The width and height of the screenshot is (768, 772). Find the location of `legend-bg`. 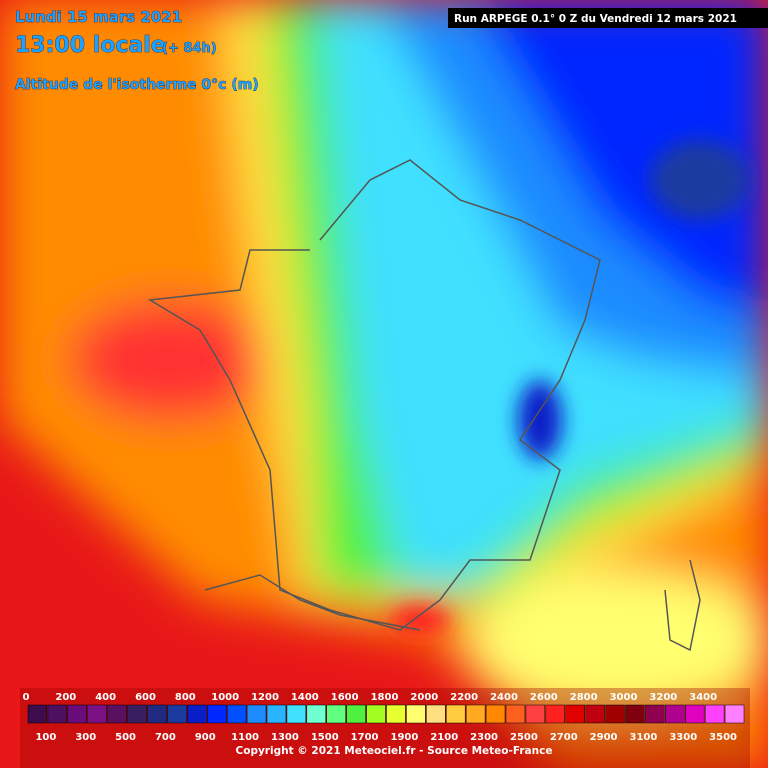

legend-bg is located at coordinates (385, 728).